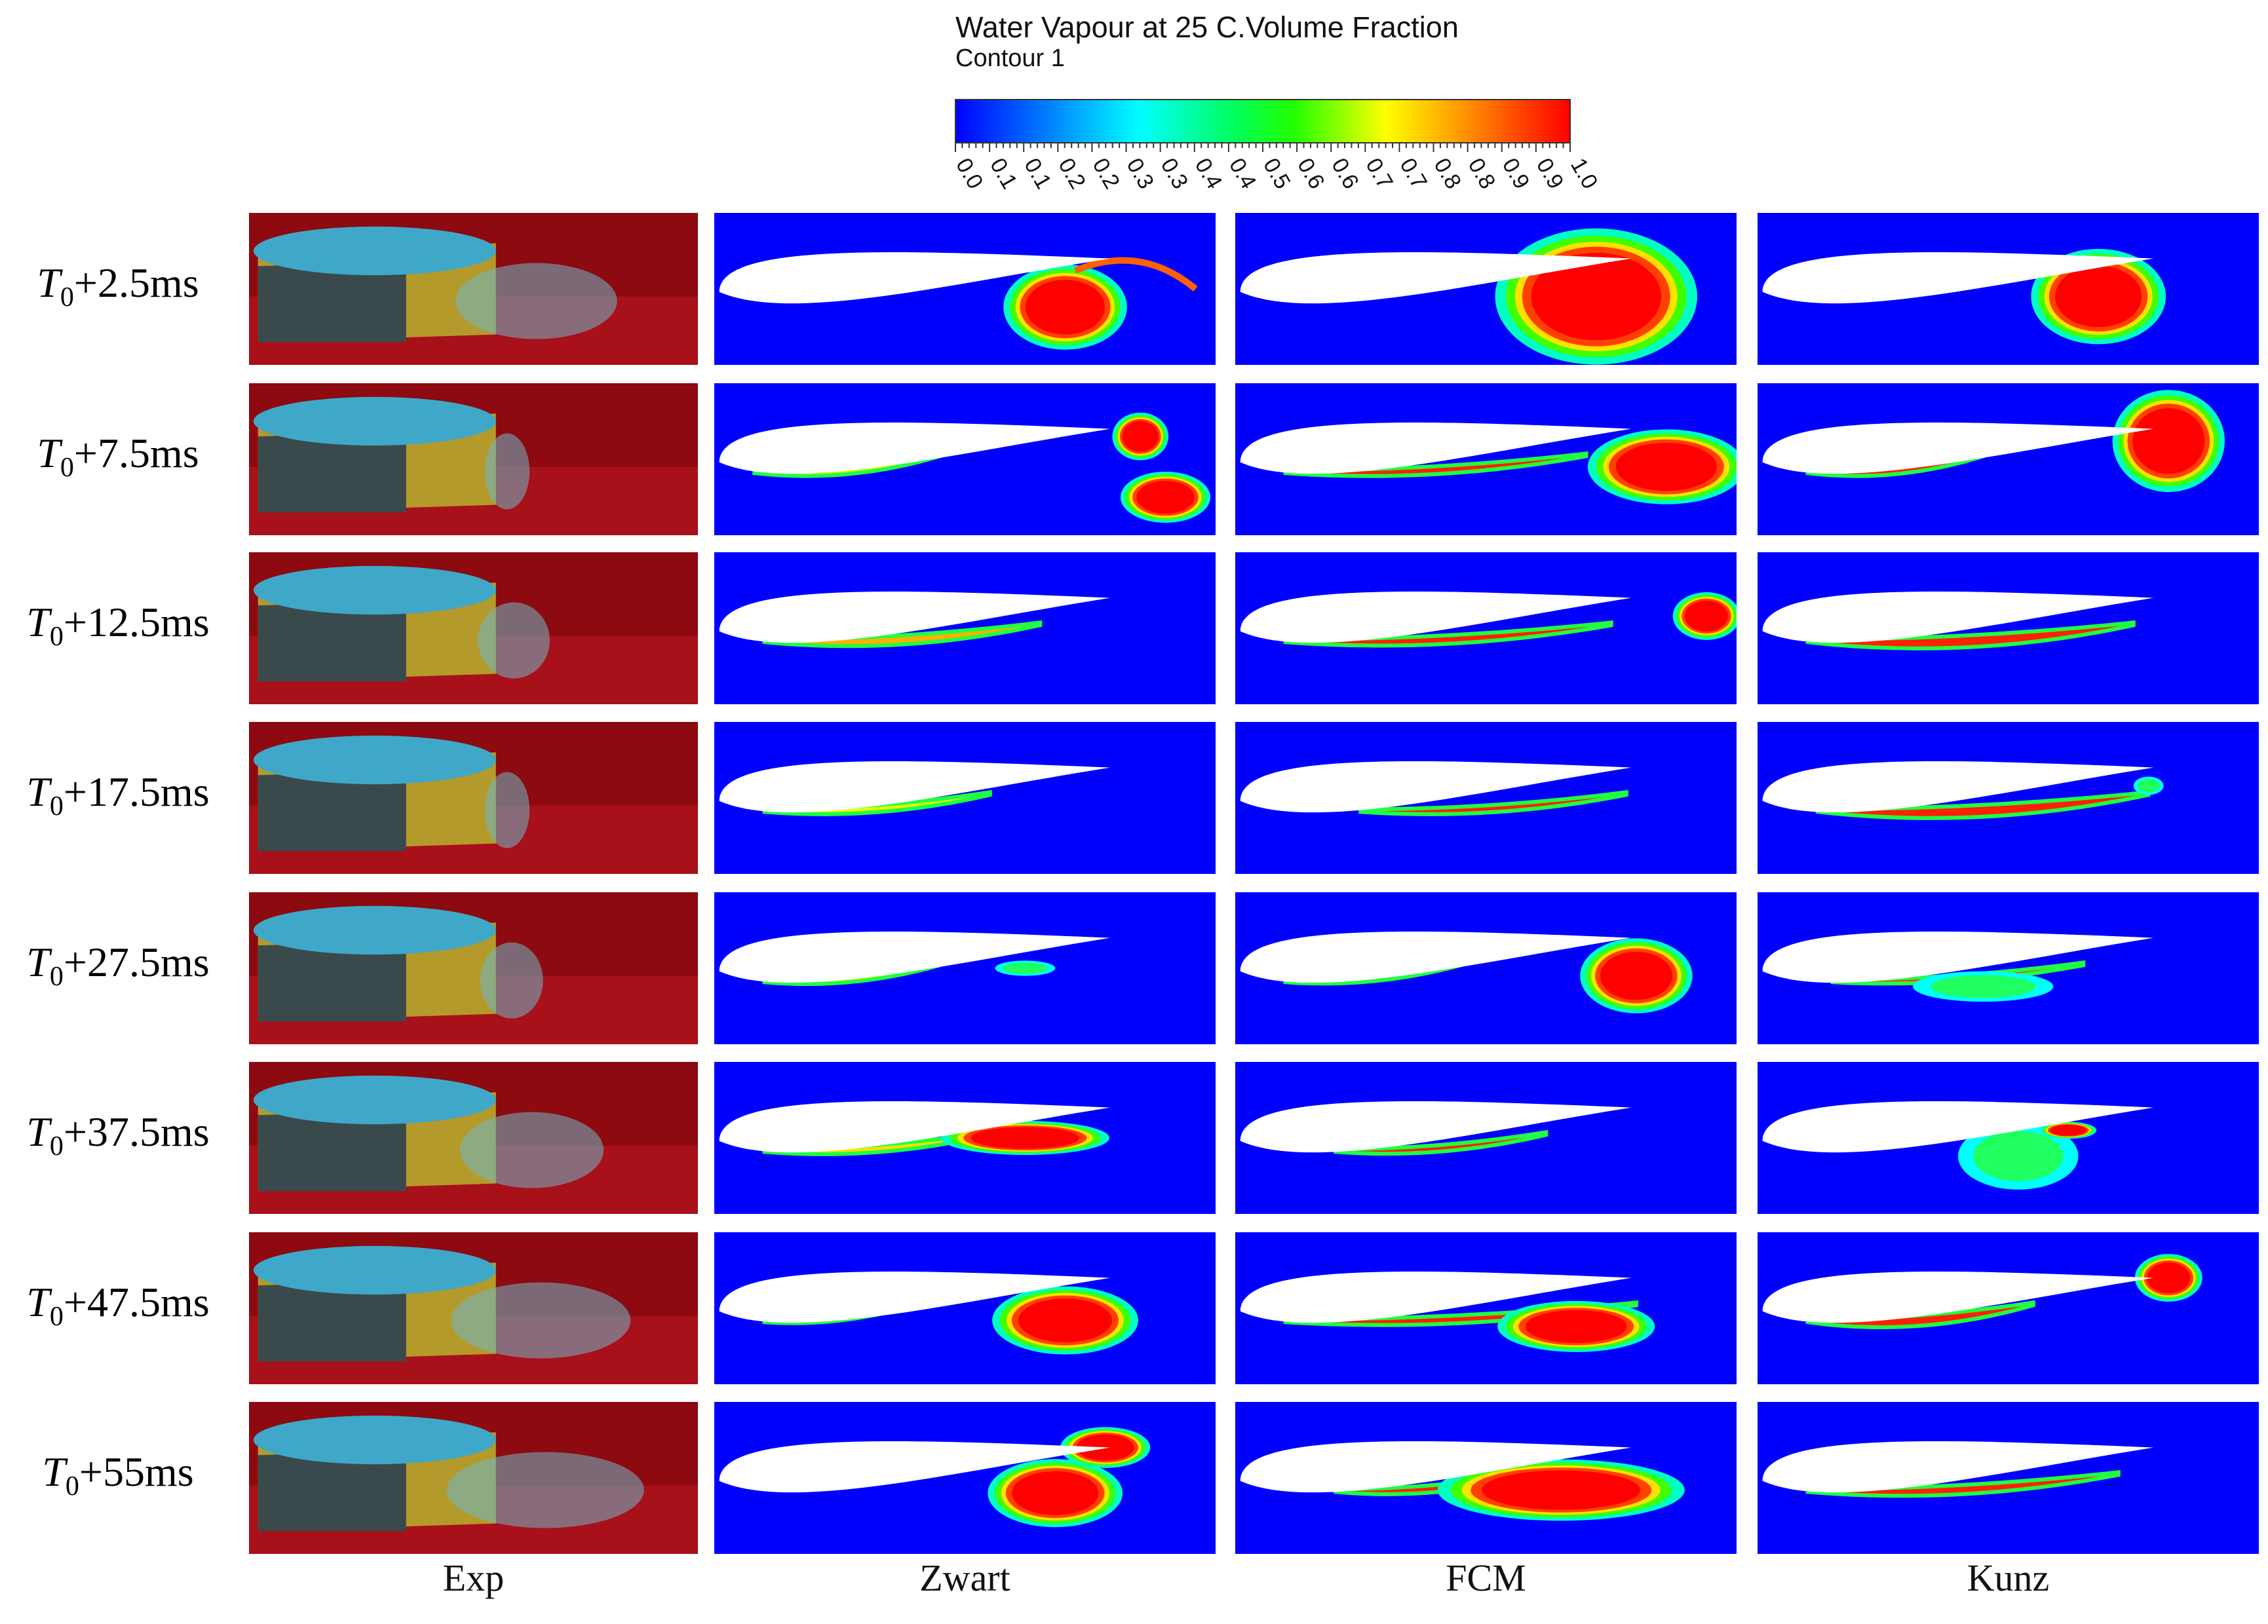 The height and width of the screenshot is (1624, 2268). What do you see at coordinates (136, 282) in the screenshot?
I see `time-label-suffix: +2.5ms` at bounding box center [136, 282].